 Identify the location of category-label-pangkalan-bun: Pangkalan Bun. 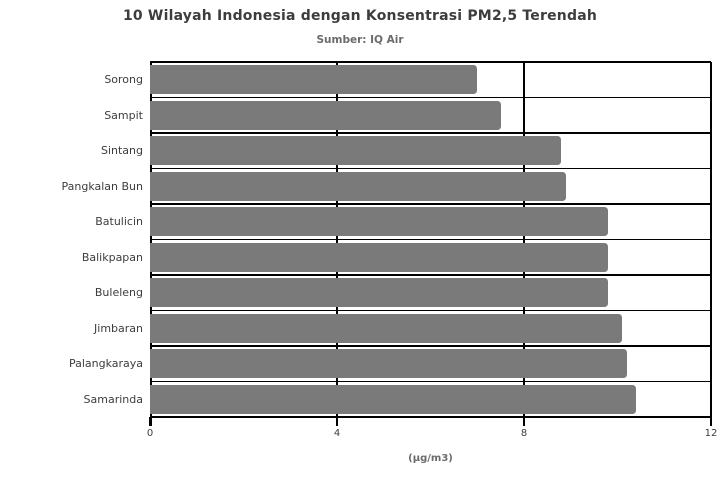
(102, 186).